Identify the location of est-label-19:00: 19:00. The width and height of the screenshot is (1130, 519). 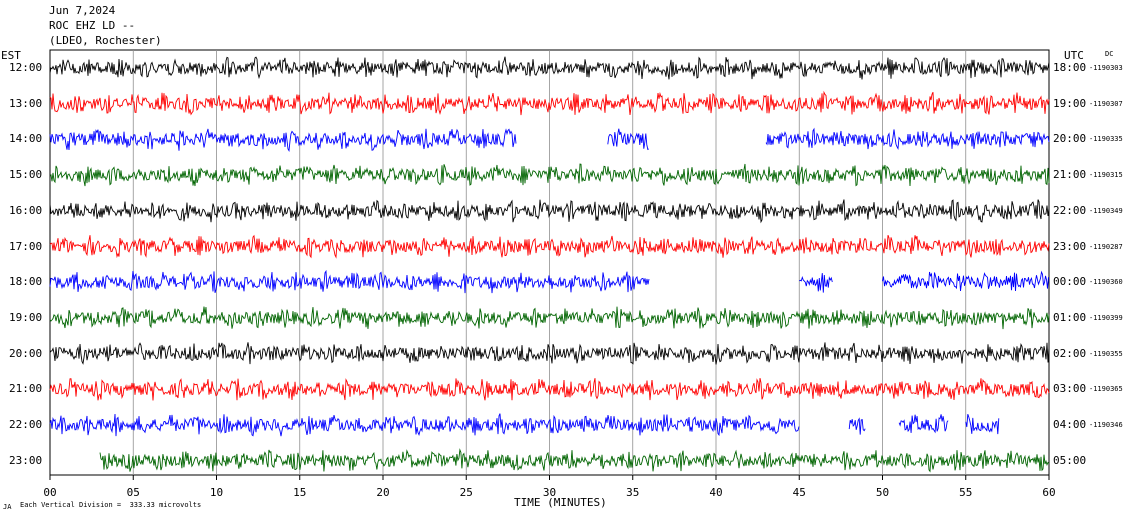
(26, 317).